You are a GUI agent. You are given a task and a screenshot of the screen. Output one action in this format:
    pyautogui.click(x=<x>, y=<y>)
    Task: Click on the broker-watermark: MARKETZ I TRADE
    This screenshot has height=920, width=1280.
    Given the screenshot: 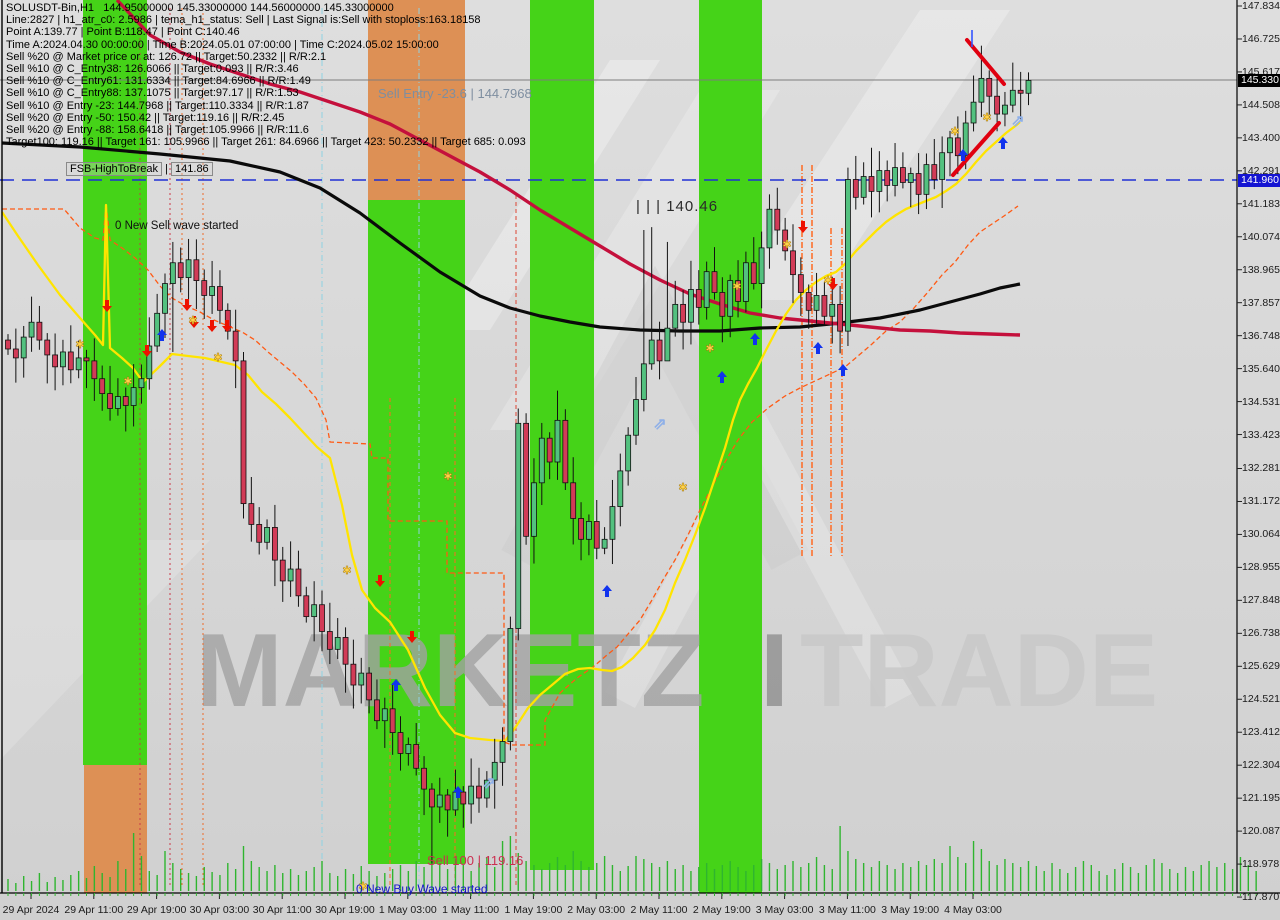 What is the action you would take?
    pyautogui.click(x=677, y=671)
    